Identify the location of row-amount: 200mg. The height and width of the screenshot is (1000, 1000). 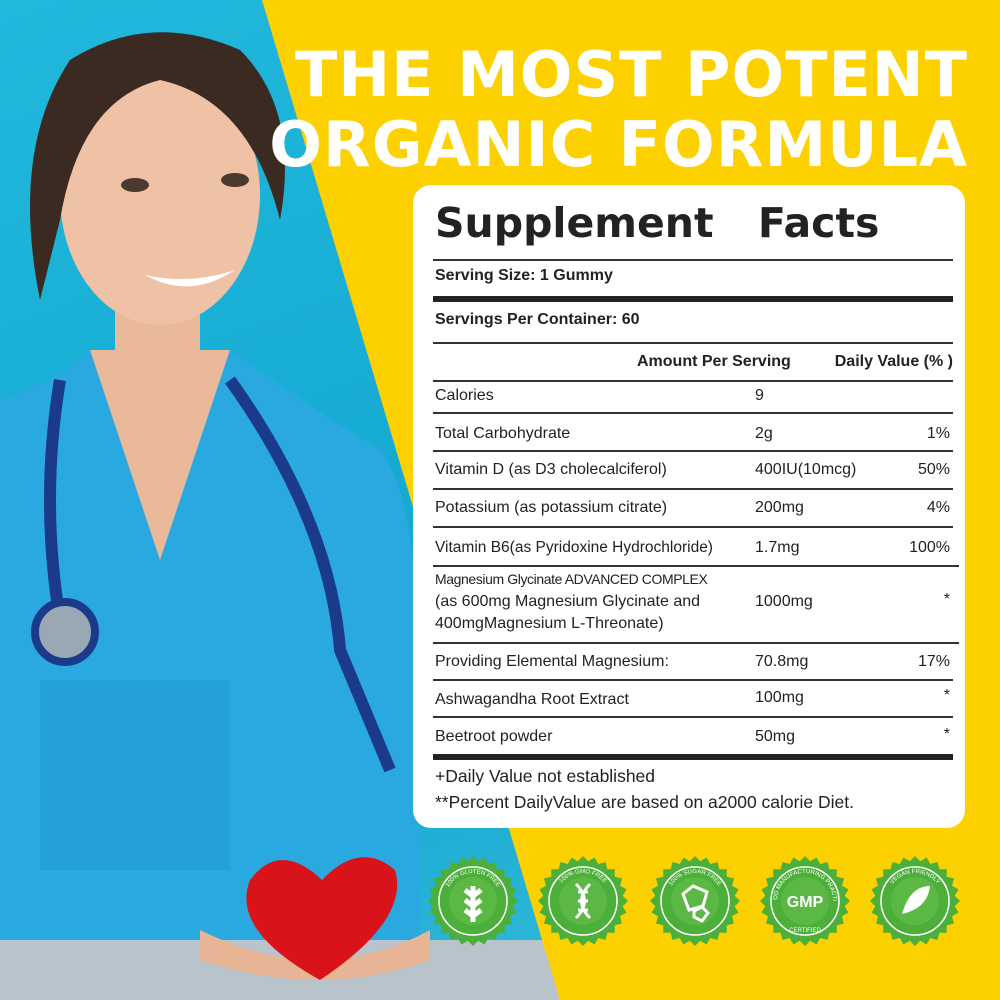
(779, 507).